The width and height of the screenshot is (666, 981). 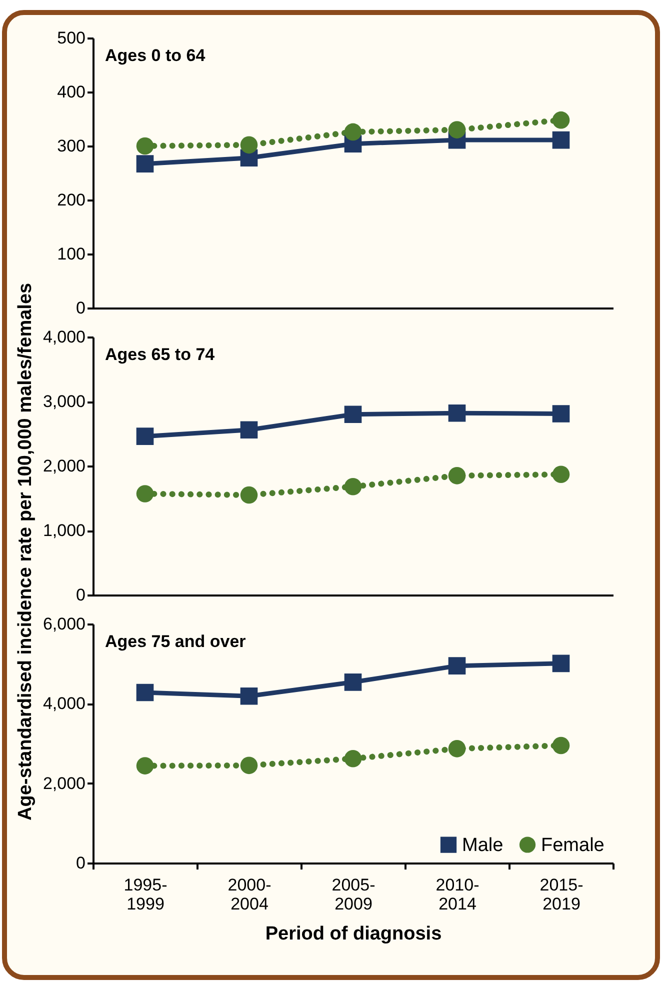 What do you see at coordinates (71, 146) in the screenshot?
I see `y-tick-label: 300` at bounding box center [71, 146].